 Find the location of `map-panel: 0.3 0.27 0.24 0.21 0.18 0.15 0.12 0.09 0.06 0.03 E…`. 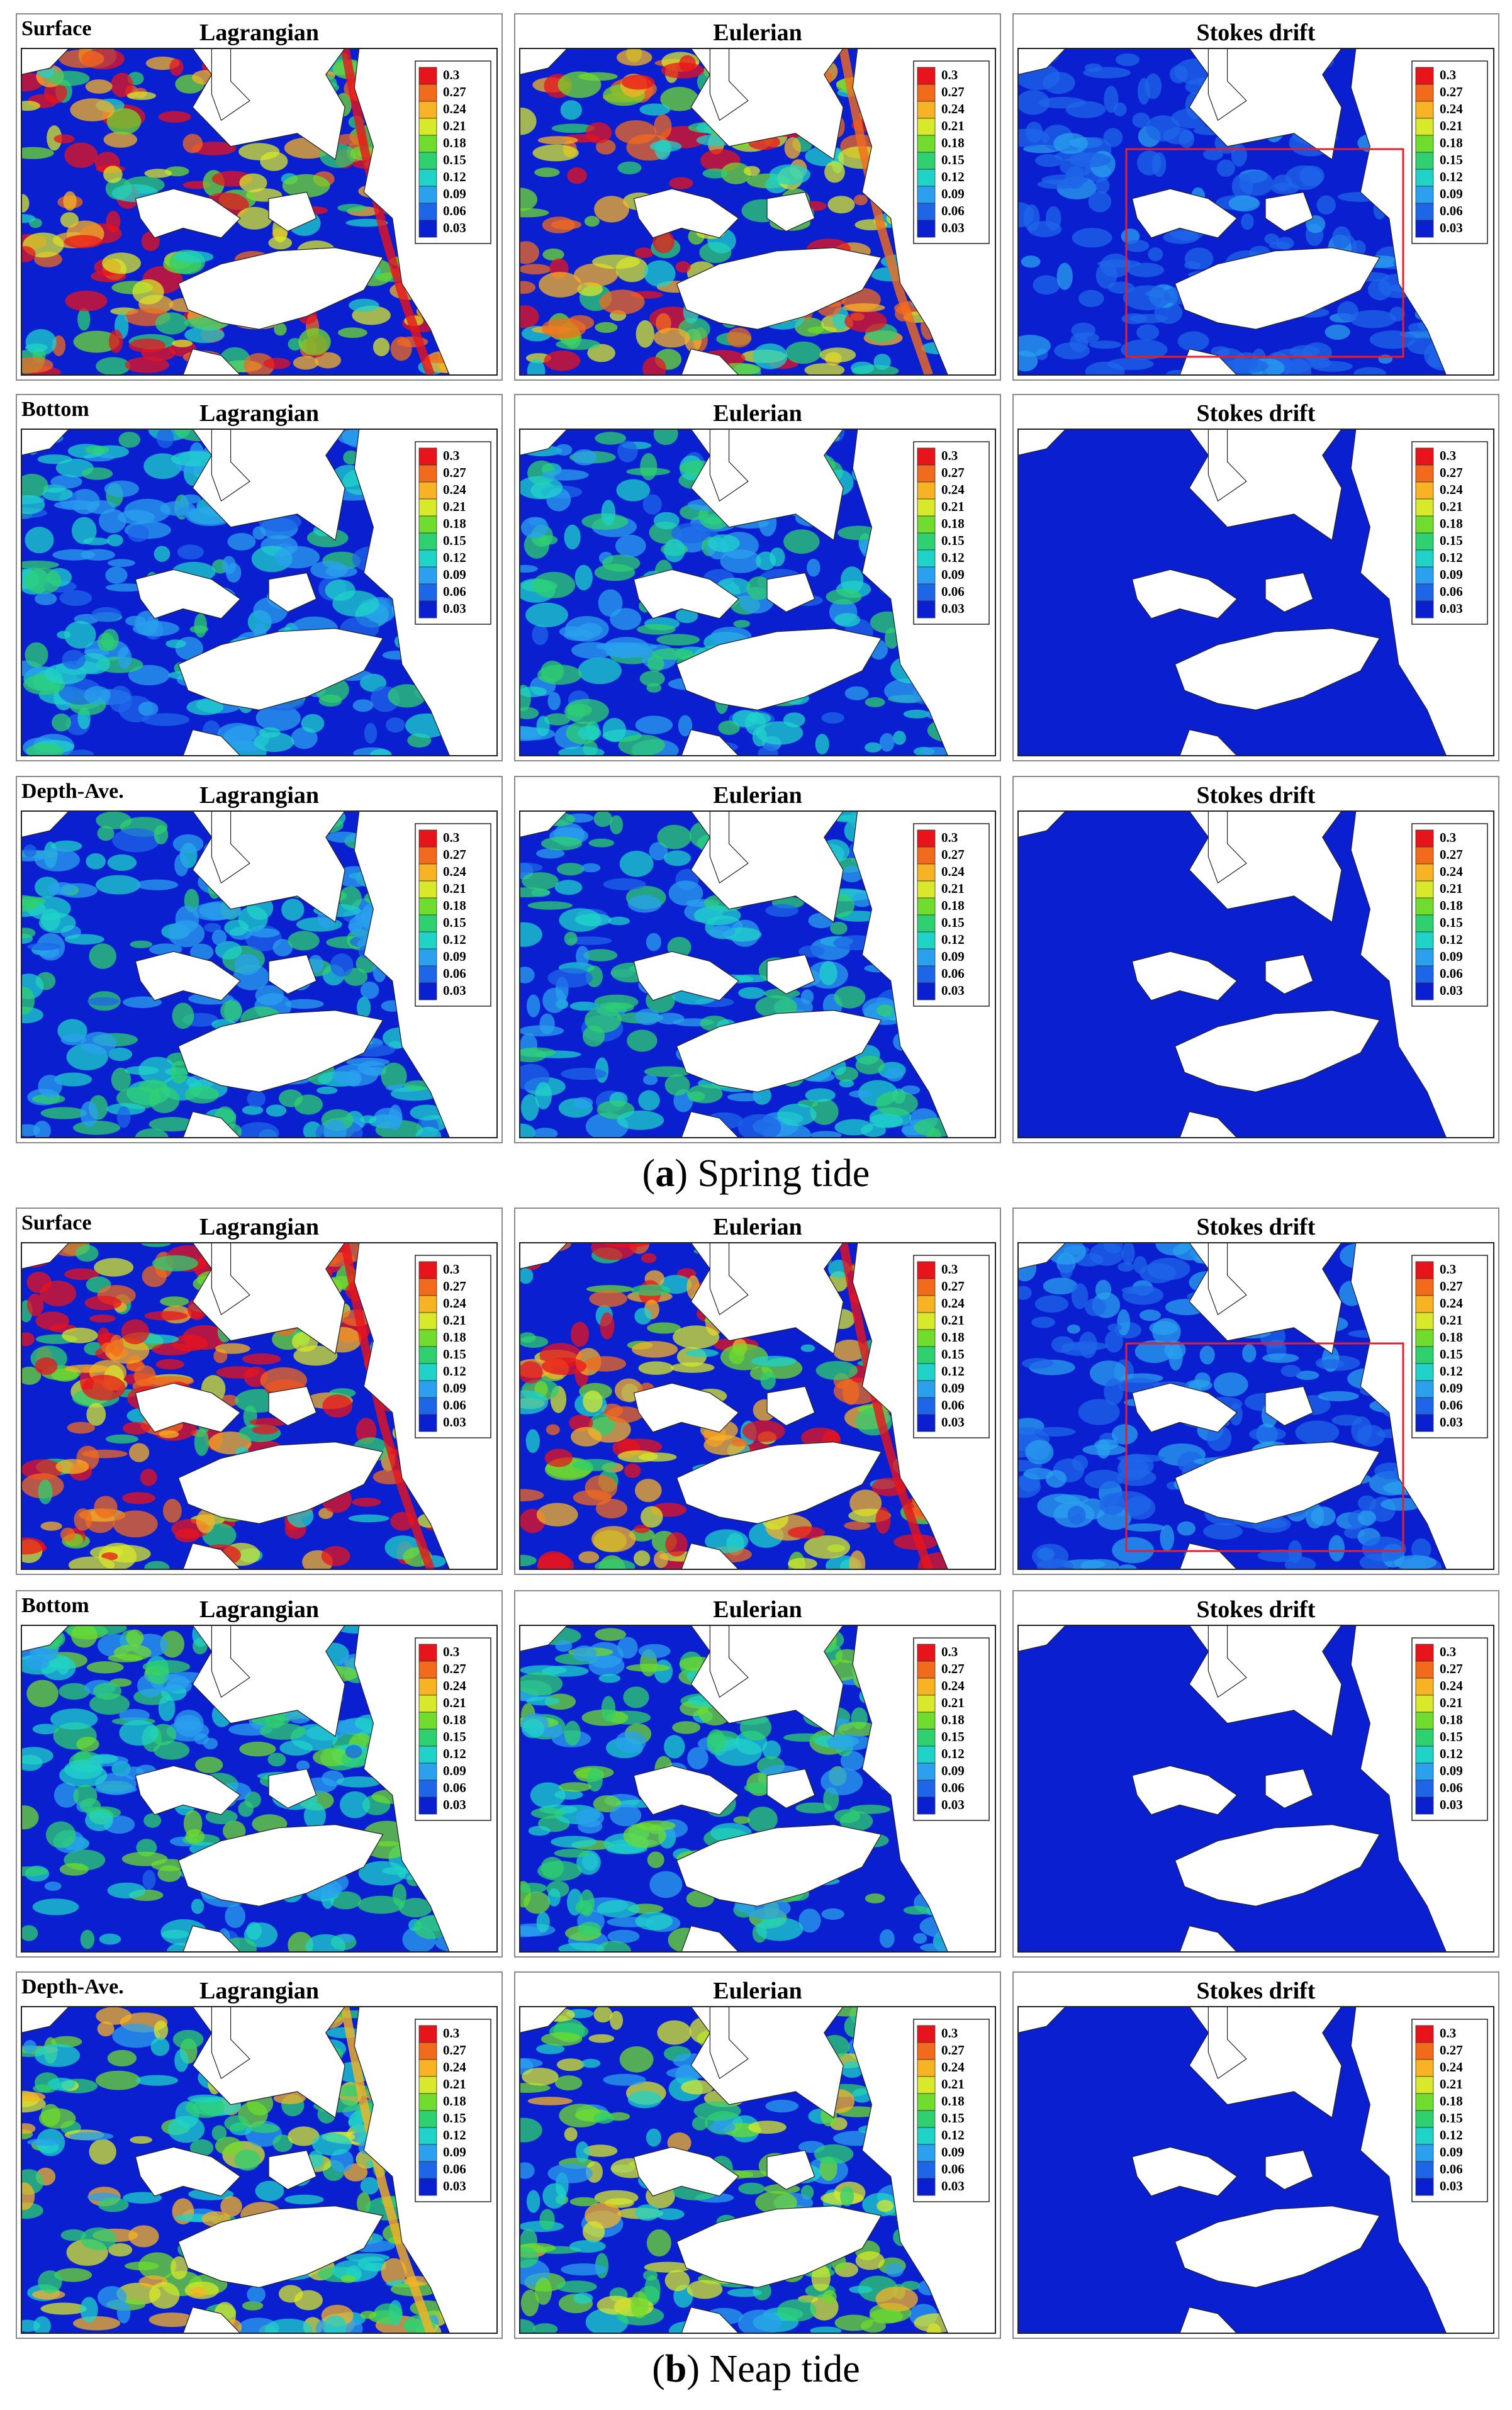

map-panel: 0.3 0.27 0.24 0.21 0.18 0.15 0.12 0.09 0.06 0.03 E… is located at coordinates (757, 959).